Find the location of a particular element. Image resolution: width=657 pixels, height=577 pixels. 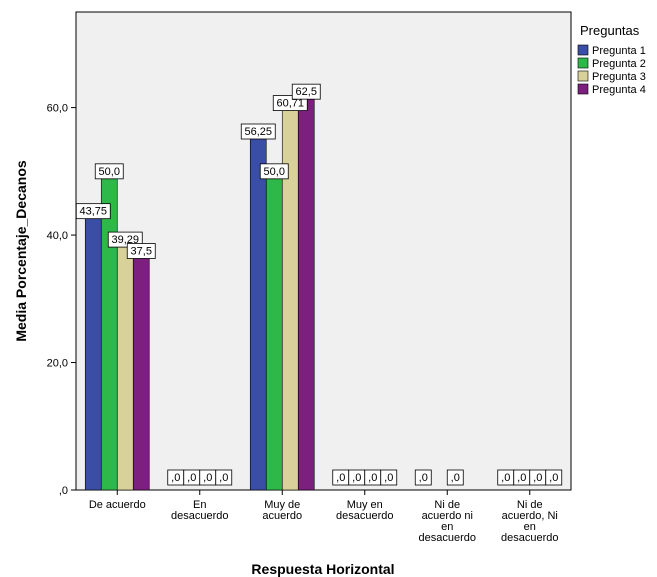

y-tick-label: 20,0 is located at coordinates (57, 364).